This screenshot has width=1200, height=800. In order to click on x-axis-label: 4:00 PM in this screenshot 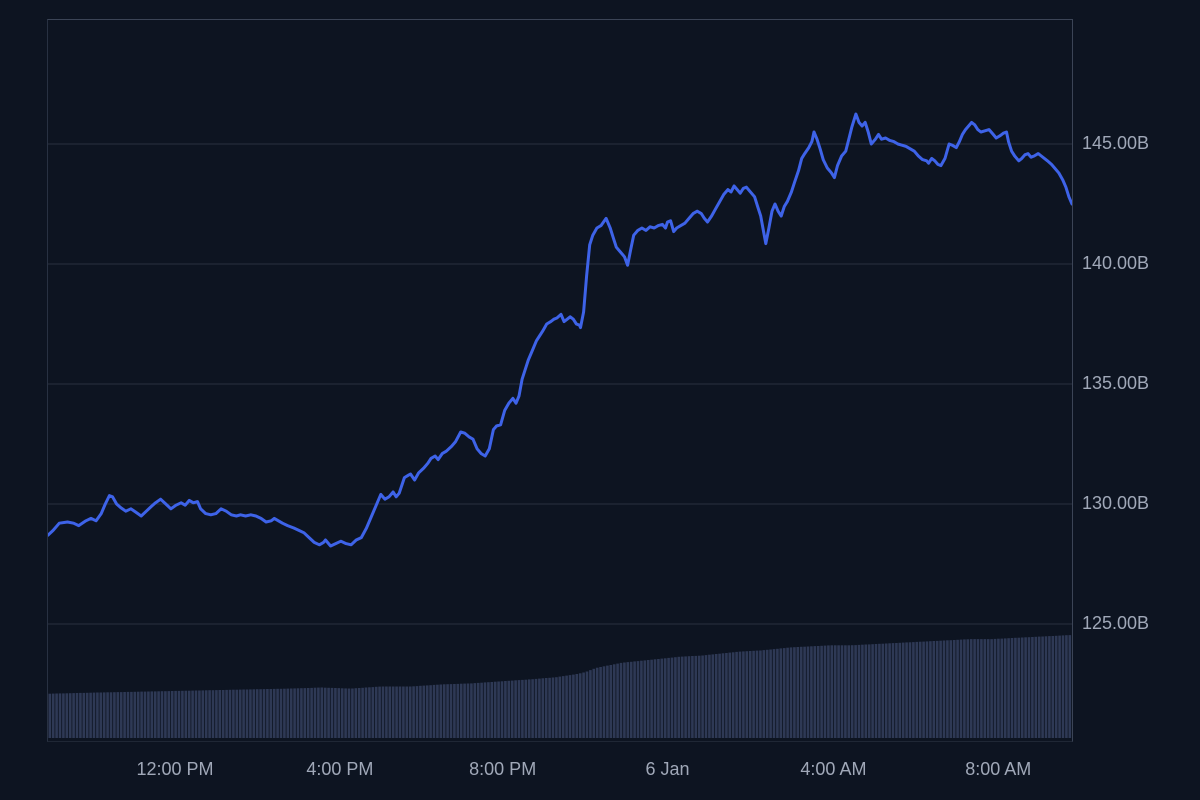, I will do `click(340, 769)`.